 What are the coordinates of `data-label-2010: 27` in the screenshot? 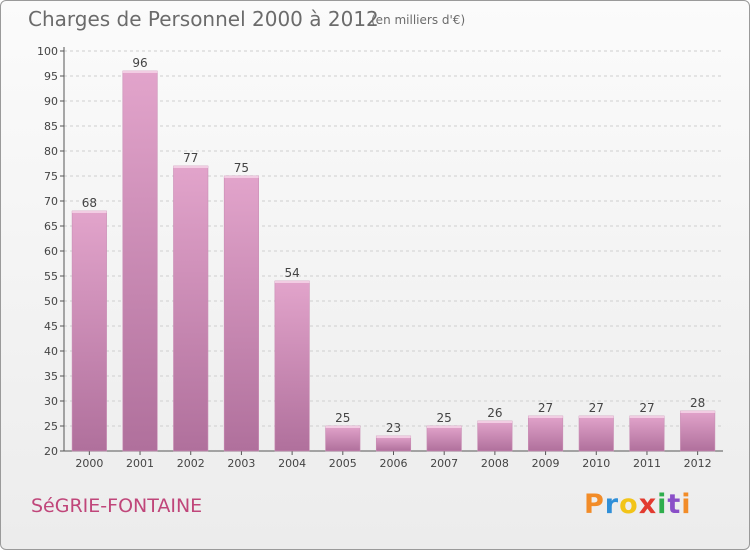 It's located at (596, 408).